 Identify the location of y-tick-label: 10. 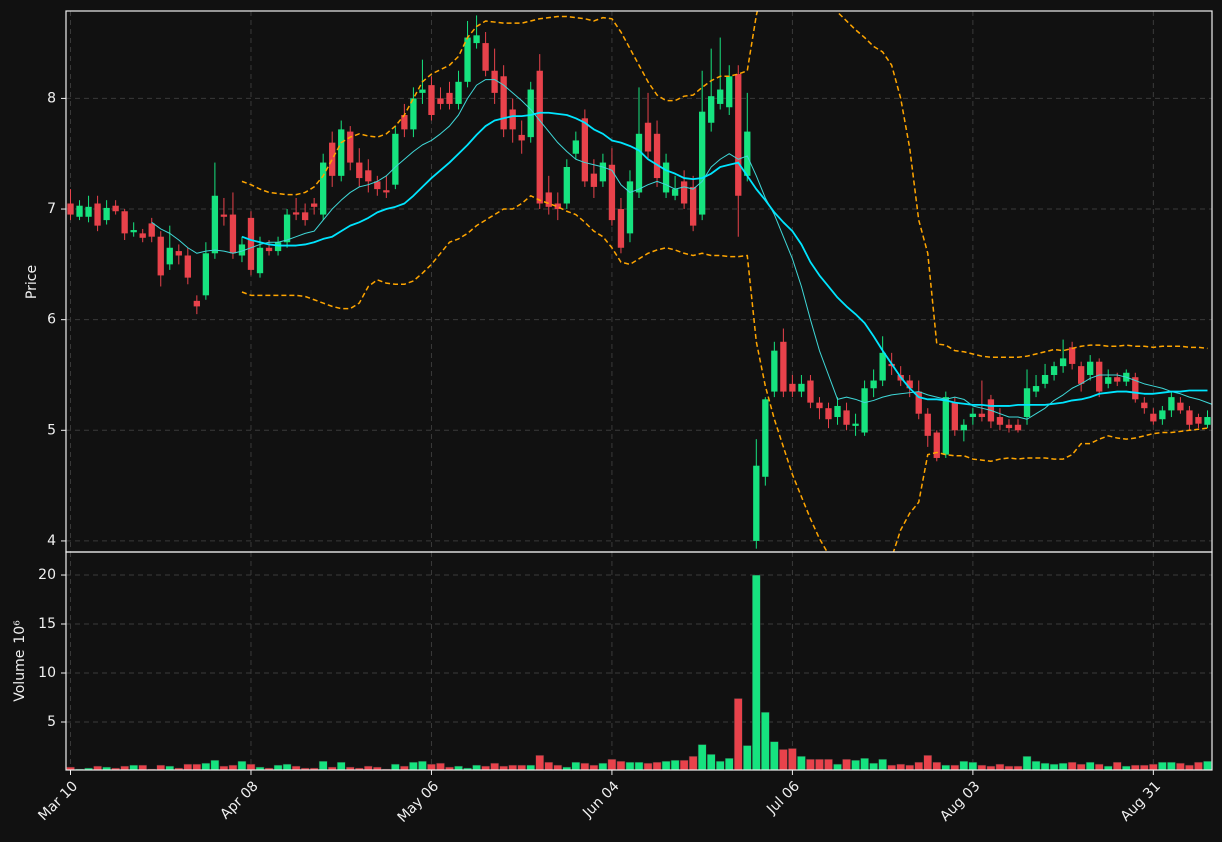
(47, 673).